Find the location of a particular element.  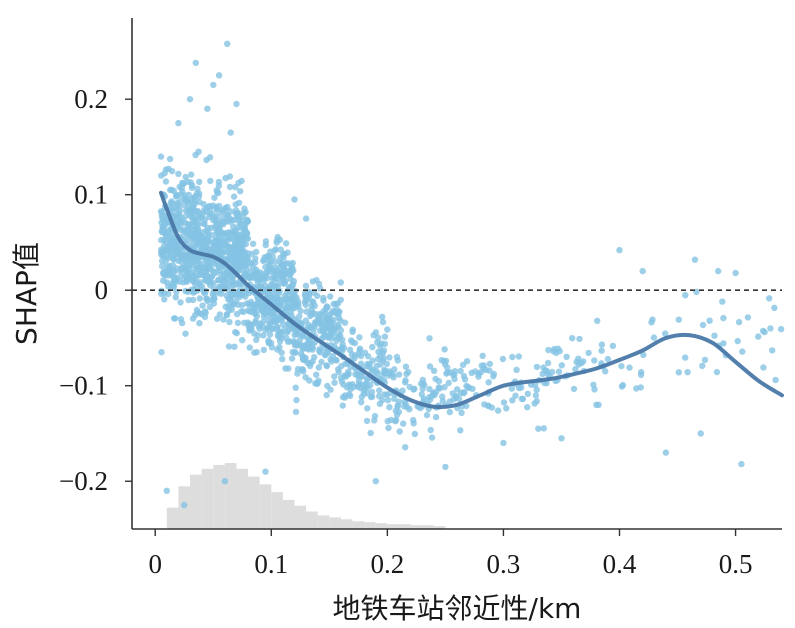

x-tick-label: 0 is located at coordinates (155, 564).